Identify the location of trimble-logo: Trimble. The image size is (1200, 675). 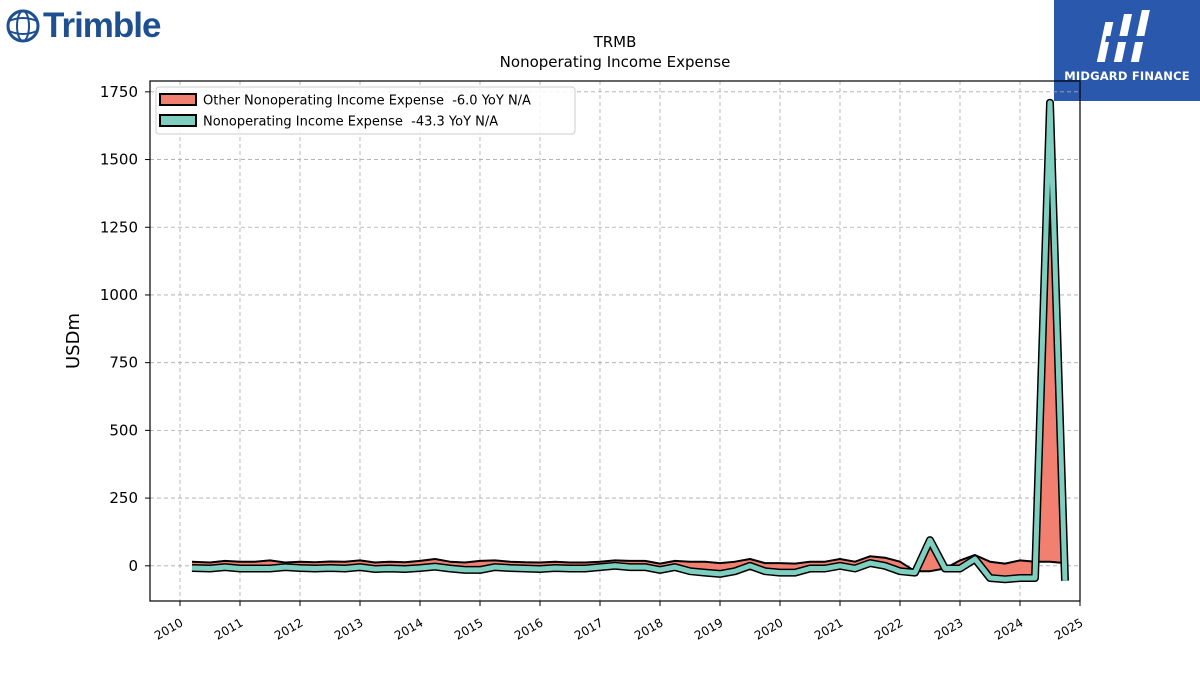
(83, 26).